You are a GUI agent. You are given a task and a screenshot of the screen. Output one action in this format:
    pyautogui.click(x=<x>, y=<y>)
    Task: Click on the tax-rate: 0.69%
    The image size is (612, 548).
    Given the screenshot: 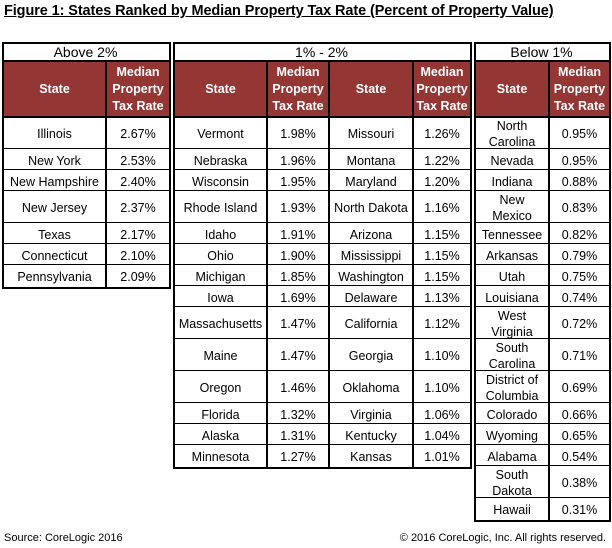 What is the action you would take?
    pyautogui.click(x=579, y=388)
    